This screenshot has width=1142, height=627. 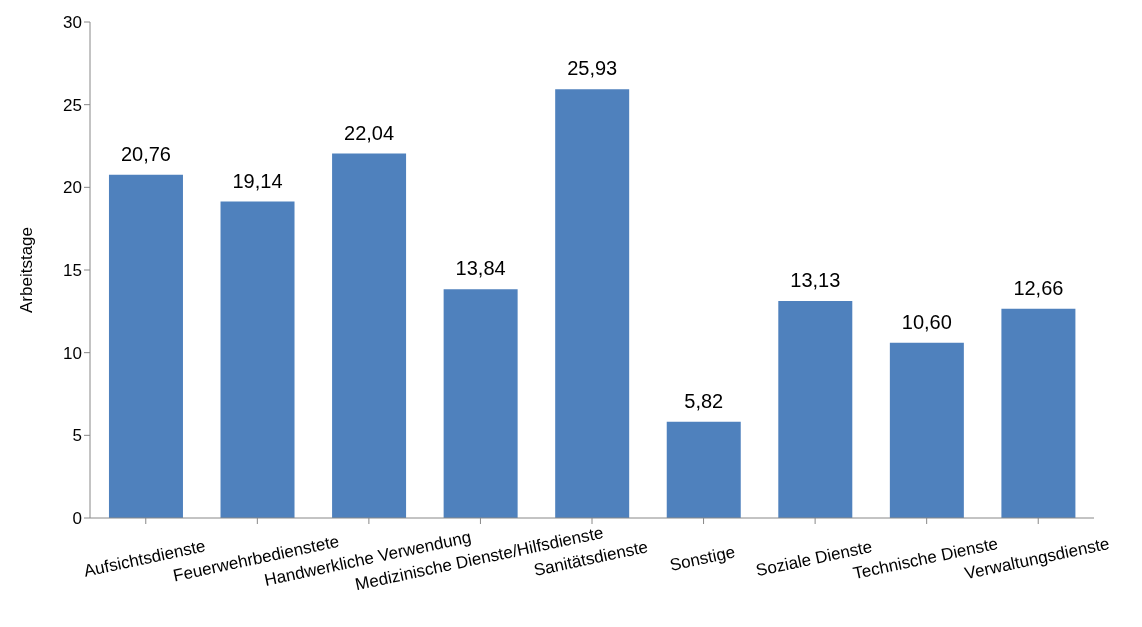 What do you see at coordinates (1038, 287) in the screenshot?
I see `data-label: 12,66` at bounding box center [1038, 287].